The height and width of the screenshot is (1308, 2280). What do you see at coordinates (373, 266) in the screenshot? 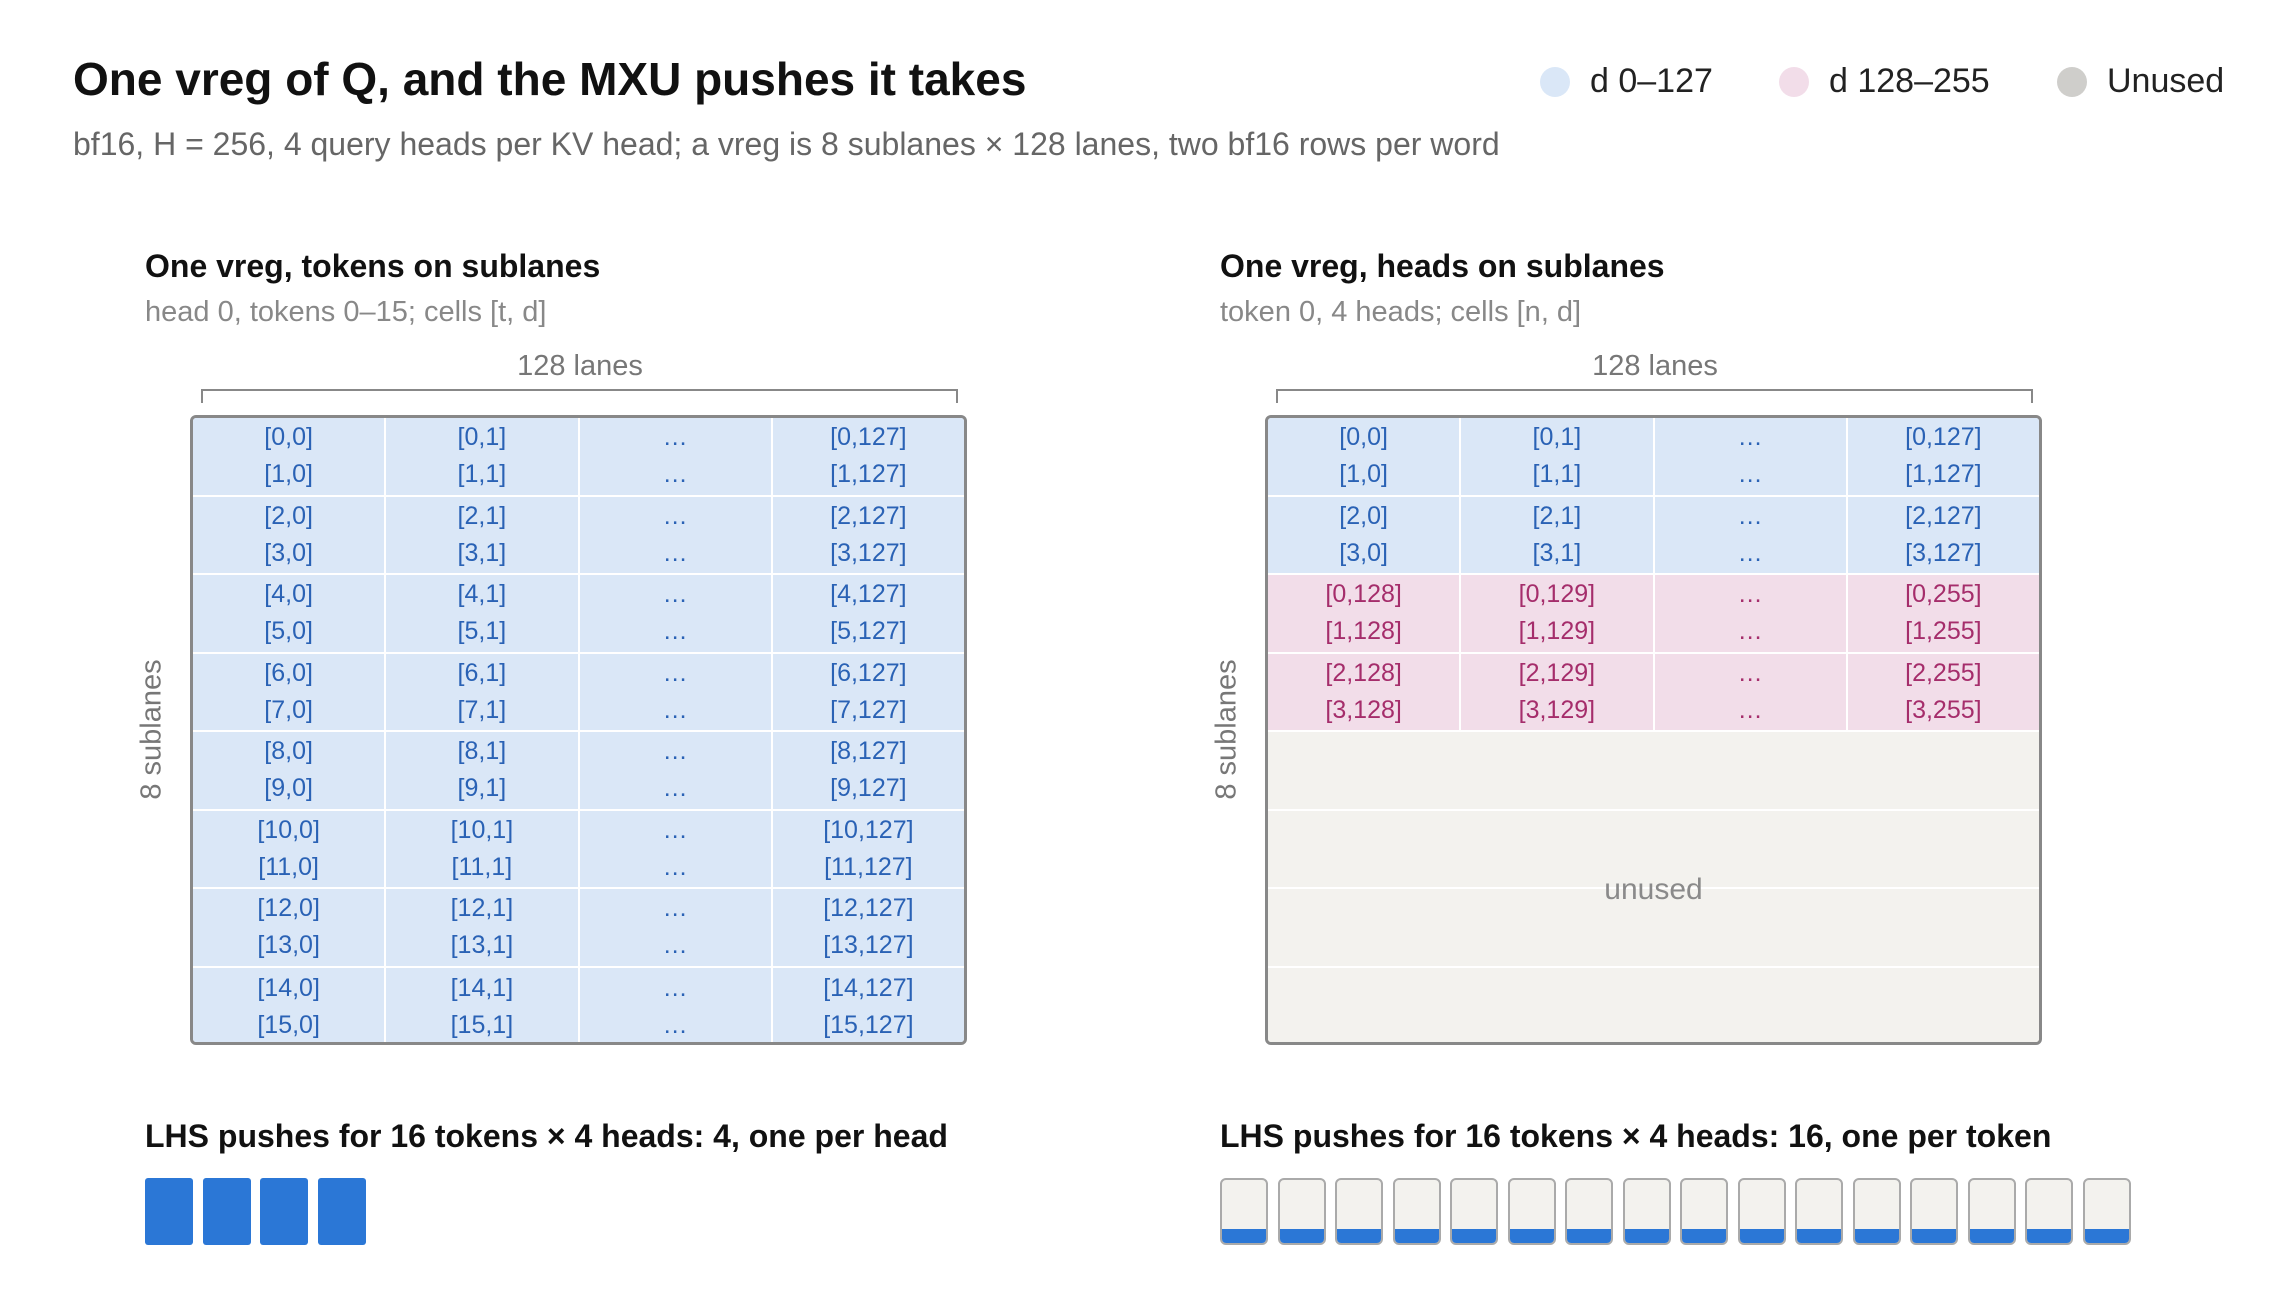
I see `left-panel-title: One vreg, tokens on sublanes` at bounding box center [373, 266].